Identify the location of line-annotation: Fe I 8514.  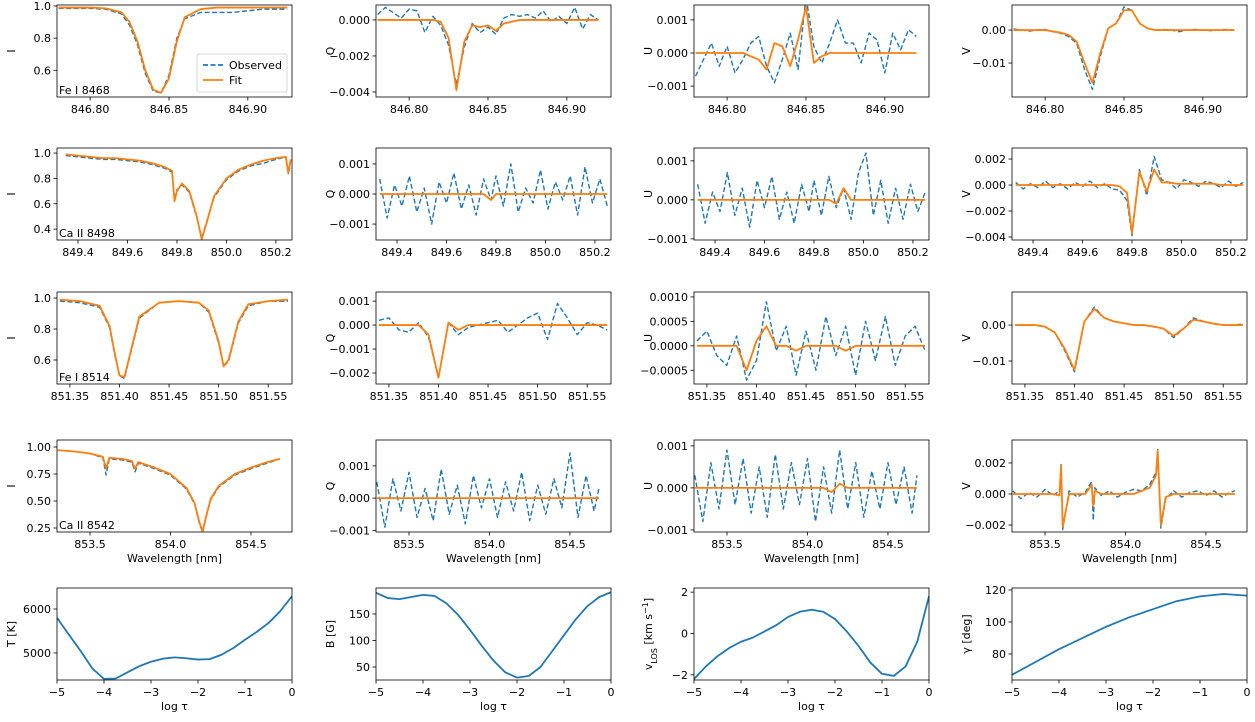
(84, 377).